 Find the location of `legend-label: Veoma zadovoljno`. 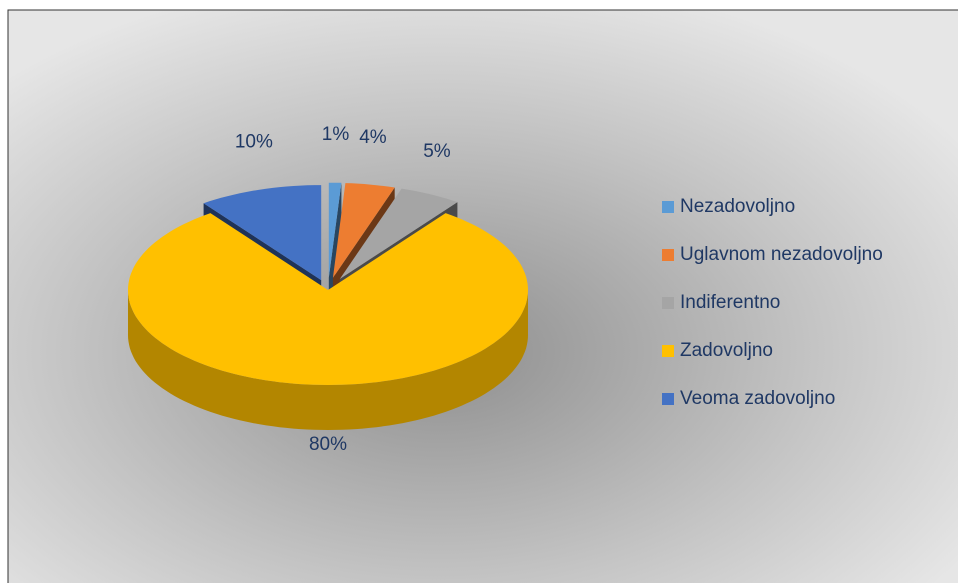

legend-label: Veoma zadovoljno is located at coordinates (757, 398).